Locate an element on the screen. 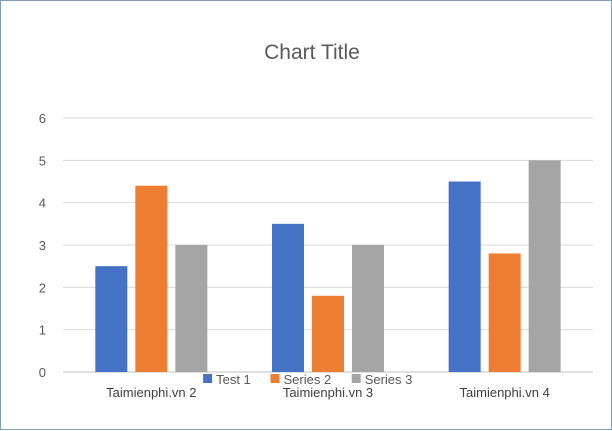  category-label: Taimienphi.vn 3 is located at coordinates (328, 392).